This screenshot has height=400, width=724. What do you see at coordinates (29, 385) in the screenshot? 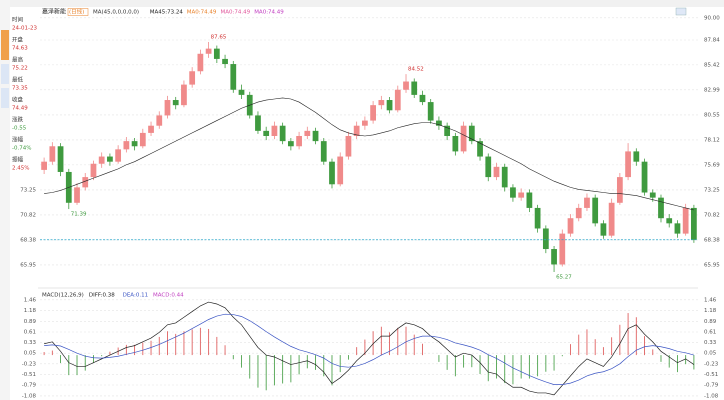
I see `y-tick-label-left: -0.79` at bounding box center [29, 385].